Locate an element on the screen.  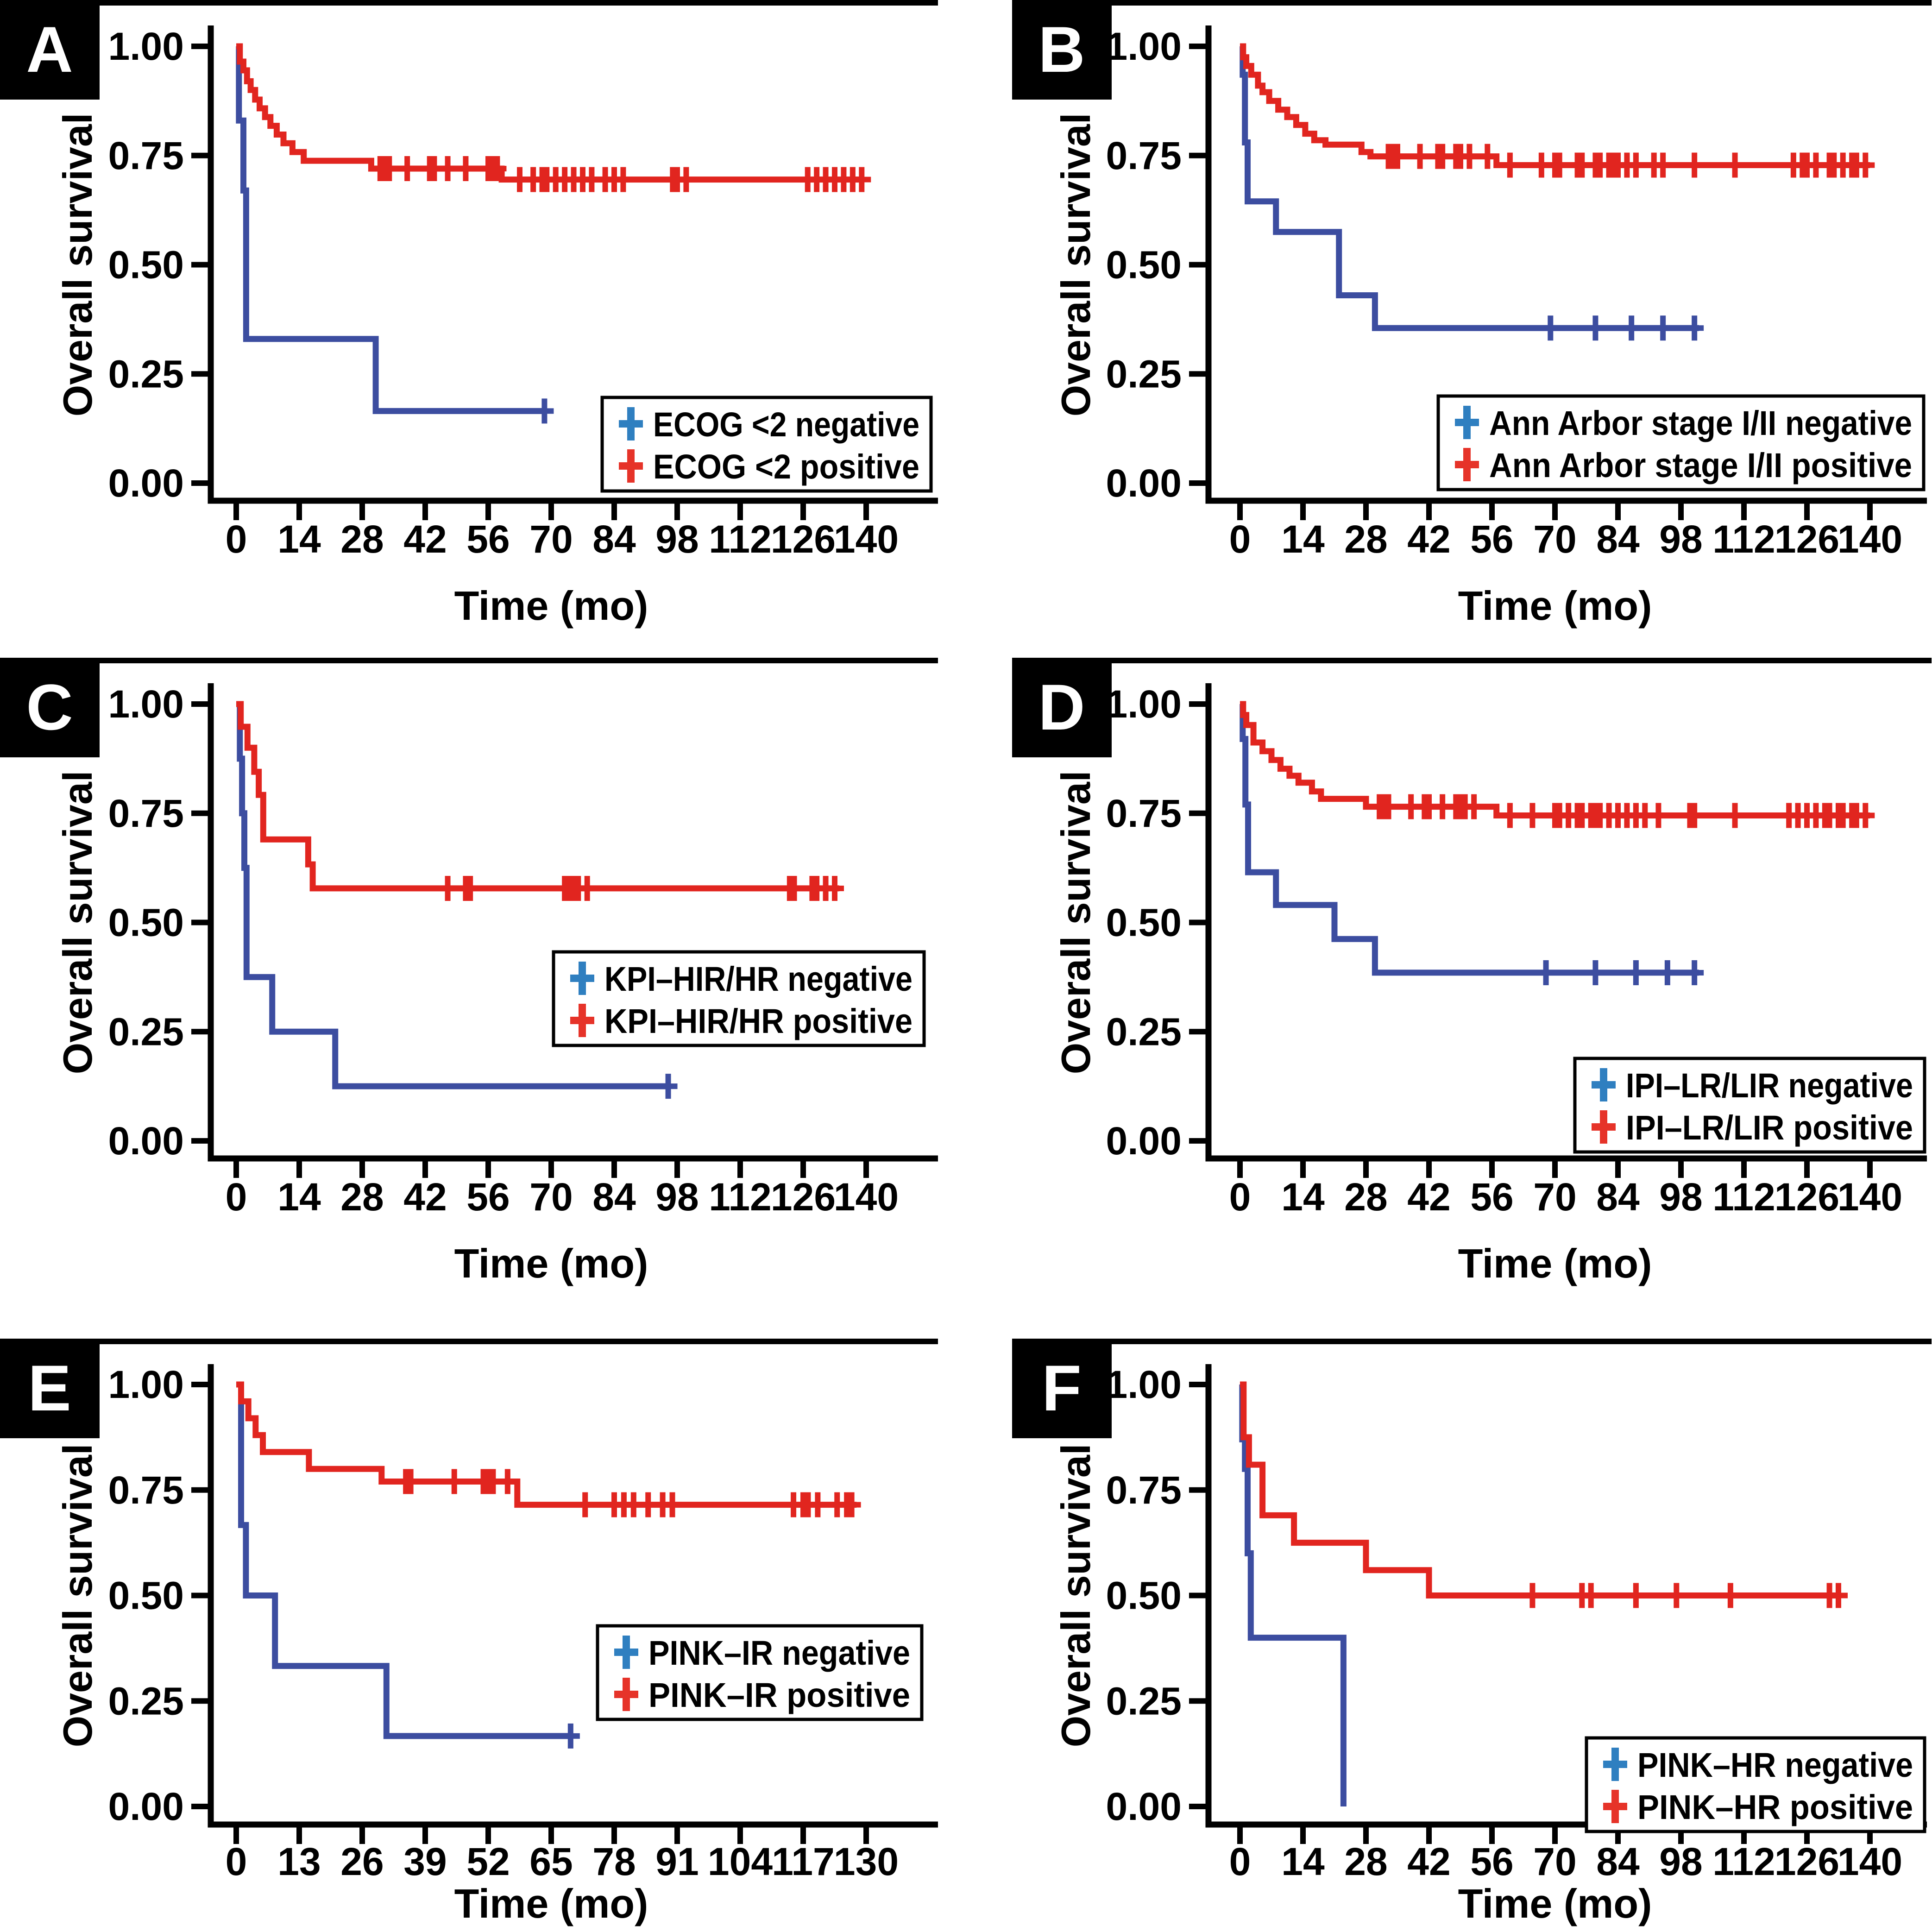
x-tick-label: 26 is located at coordinates (362, 1861).